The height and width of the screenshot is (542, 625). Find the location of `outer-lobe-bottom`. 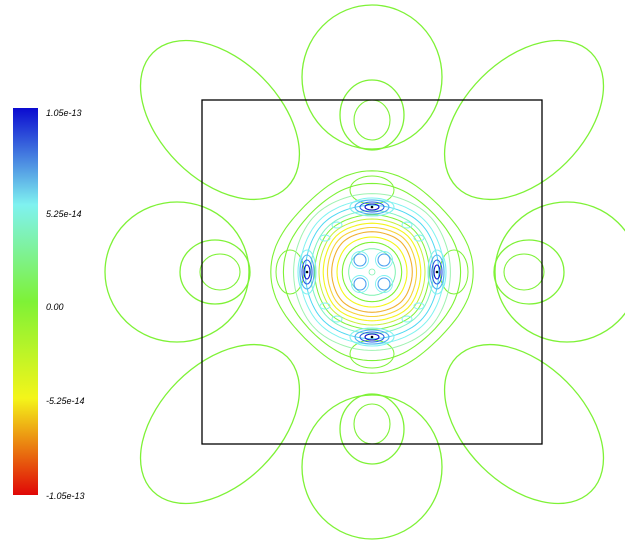

outer-lobe-bottom is located at coordinates (372, 467).